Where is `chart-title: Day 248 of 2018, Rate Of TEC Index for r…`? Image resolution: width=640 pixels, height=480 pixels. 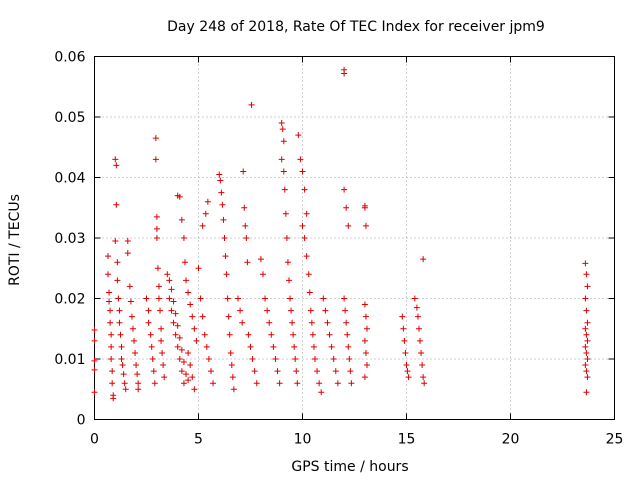 chart-title: Day 248 of 2018, Rate Of TEC Index for r… is located at coordinates (356, 27).